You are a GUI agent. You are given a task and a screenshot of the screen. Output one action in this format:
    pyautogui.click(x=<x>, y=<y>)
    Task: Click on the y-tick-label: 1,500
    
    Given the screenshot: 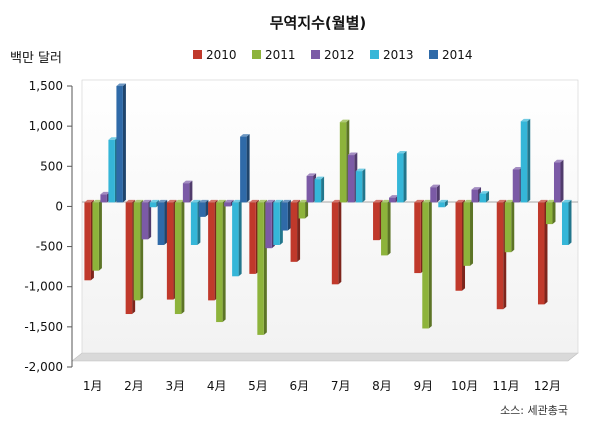 What is the action you would take?
    pyautogui.click(x=46, y=86)
    